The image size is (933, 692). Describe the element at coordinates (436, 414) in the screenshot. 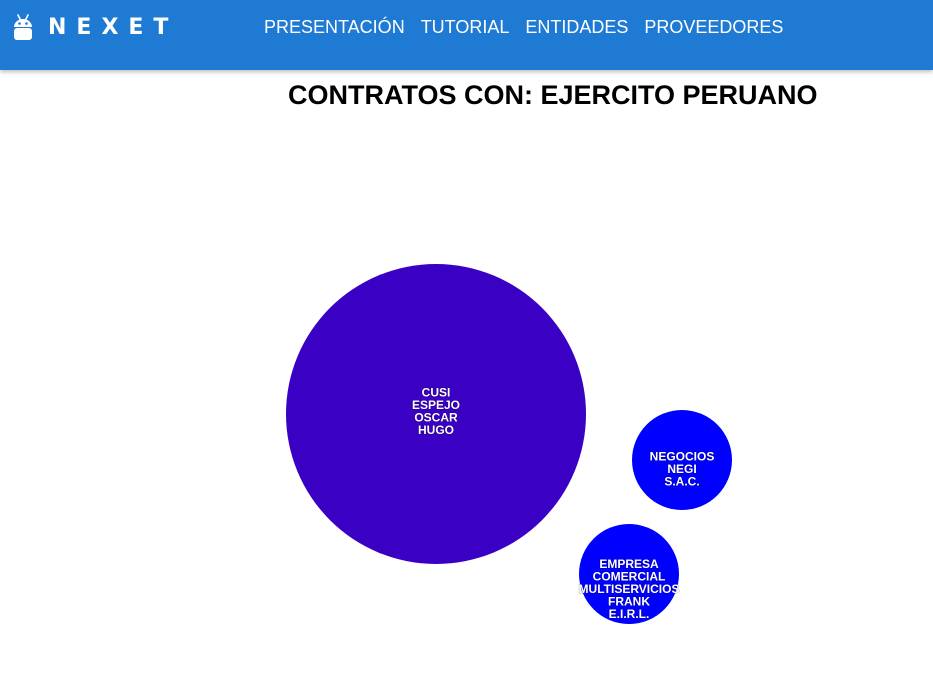

I see `bubble-node: CUSI ESPEJO OSCAR HUGO` at that location.